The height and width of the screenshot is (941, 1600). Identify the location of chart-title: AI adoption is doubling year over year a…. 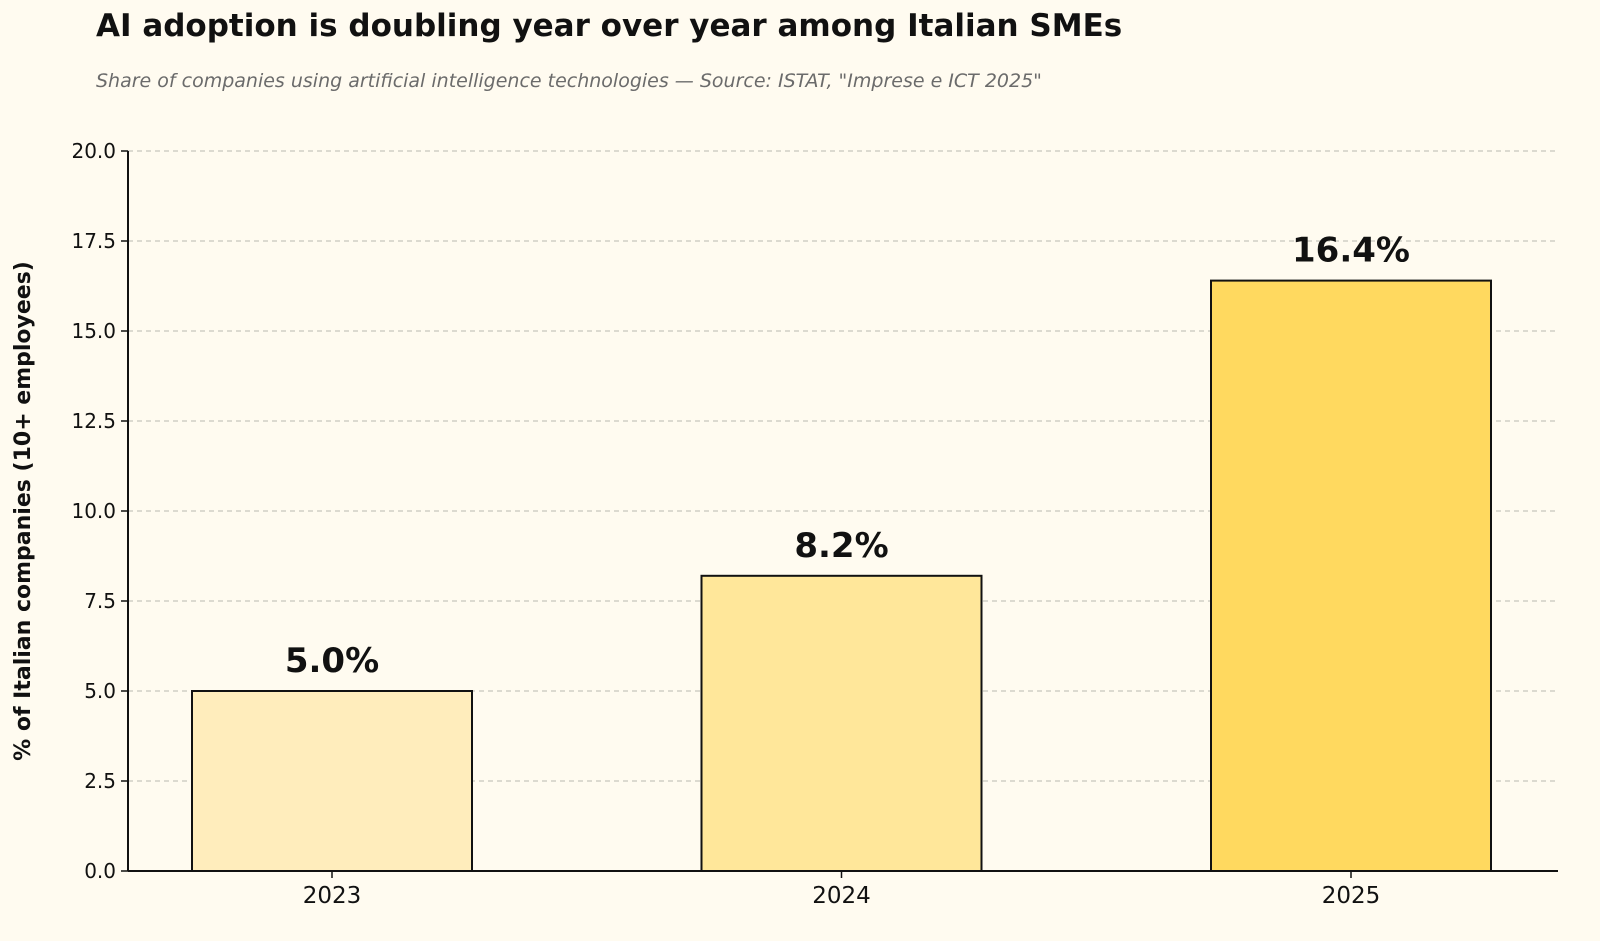
(609, 26).